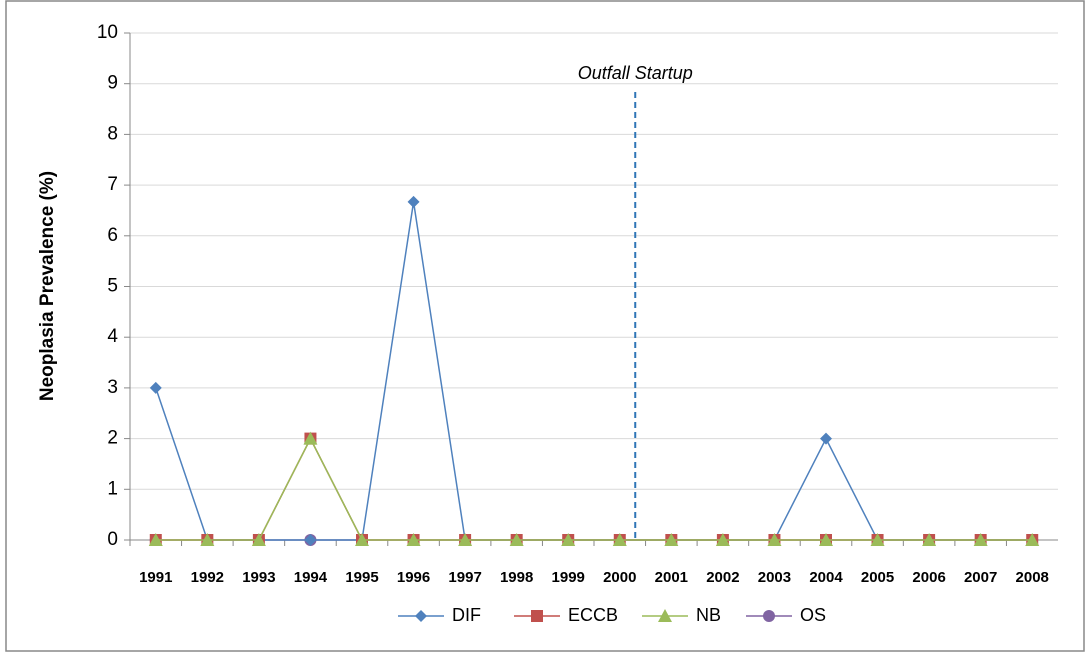 The image size is (1090, 657). What do you see at coordinates (593, 615) in the screenshot?
I see `legend-label: ECCB` at bounding box center [593, 615].